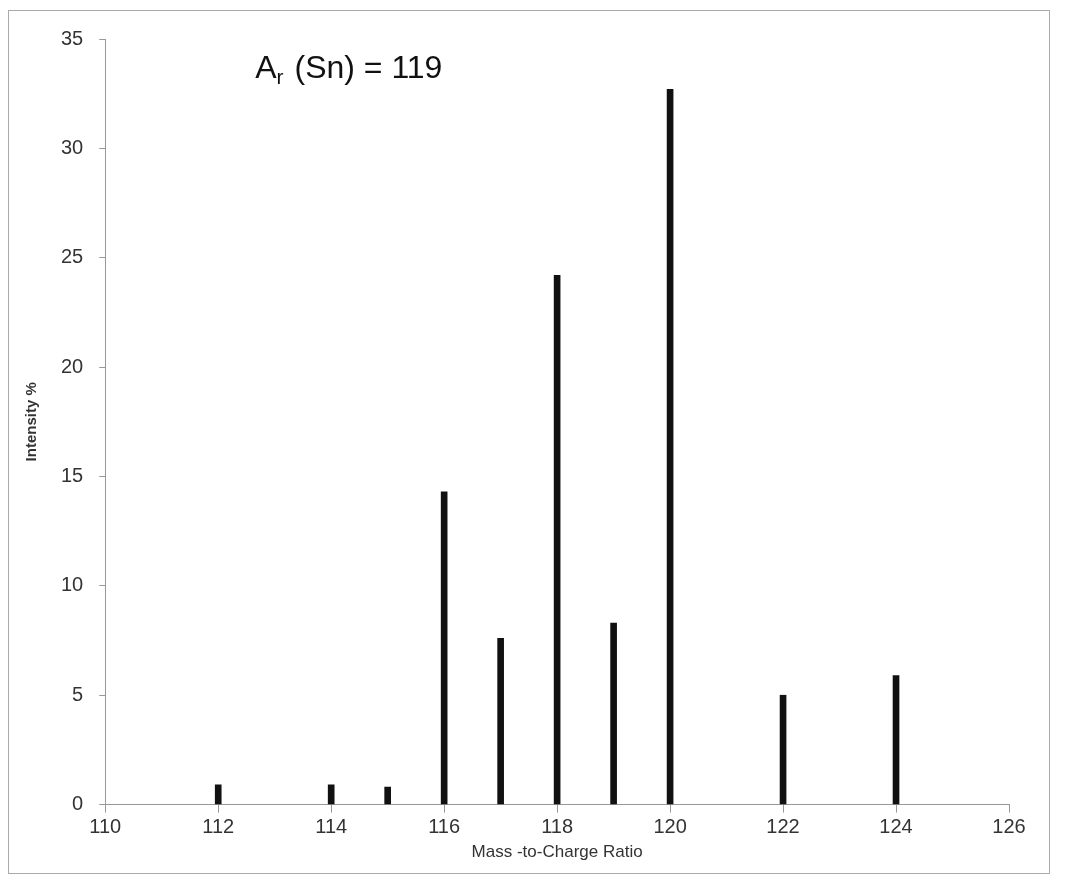 The height and width of the screenshot is (879, 1069). What do you see at coordinates (72, 37) in the screenshot?
I see `y-tick-label: 35` at bounding box center [72, 37].